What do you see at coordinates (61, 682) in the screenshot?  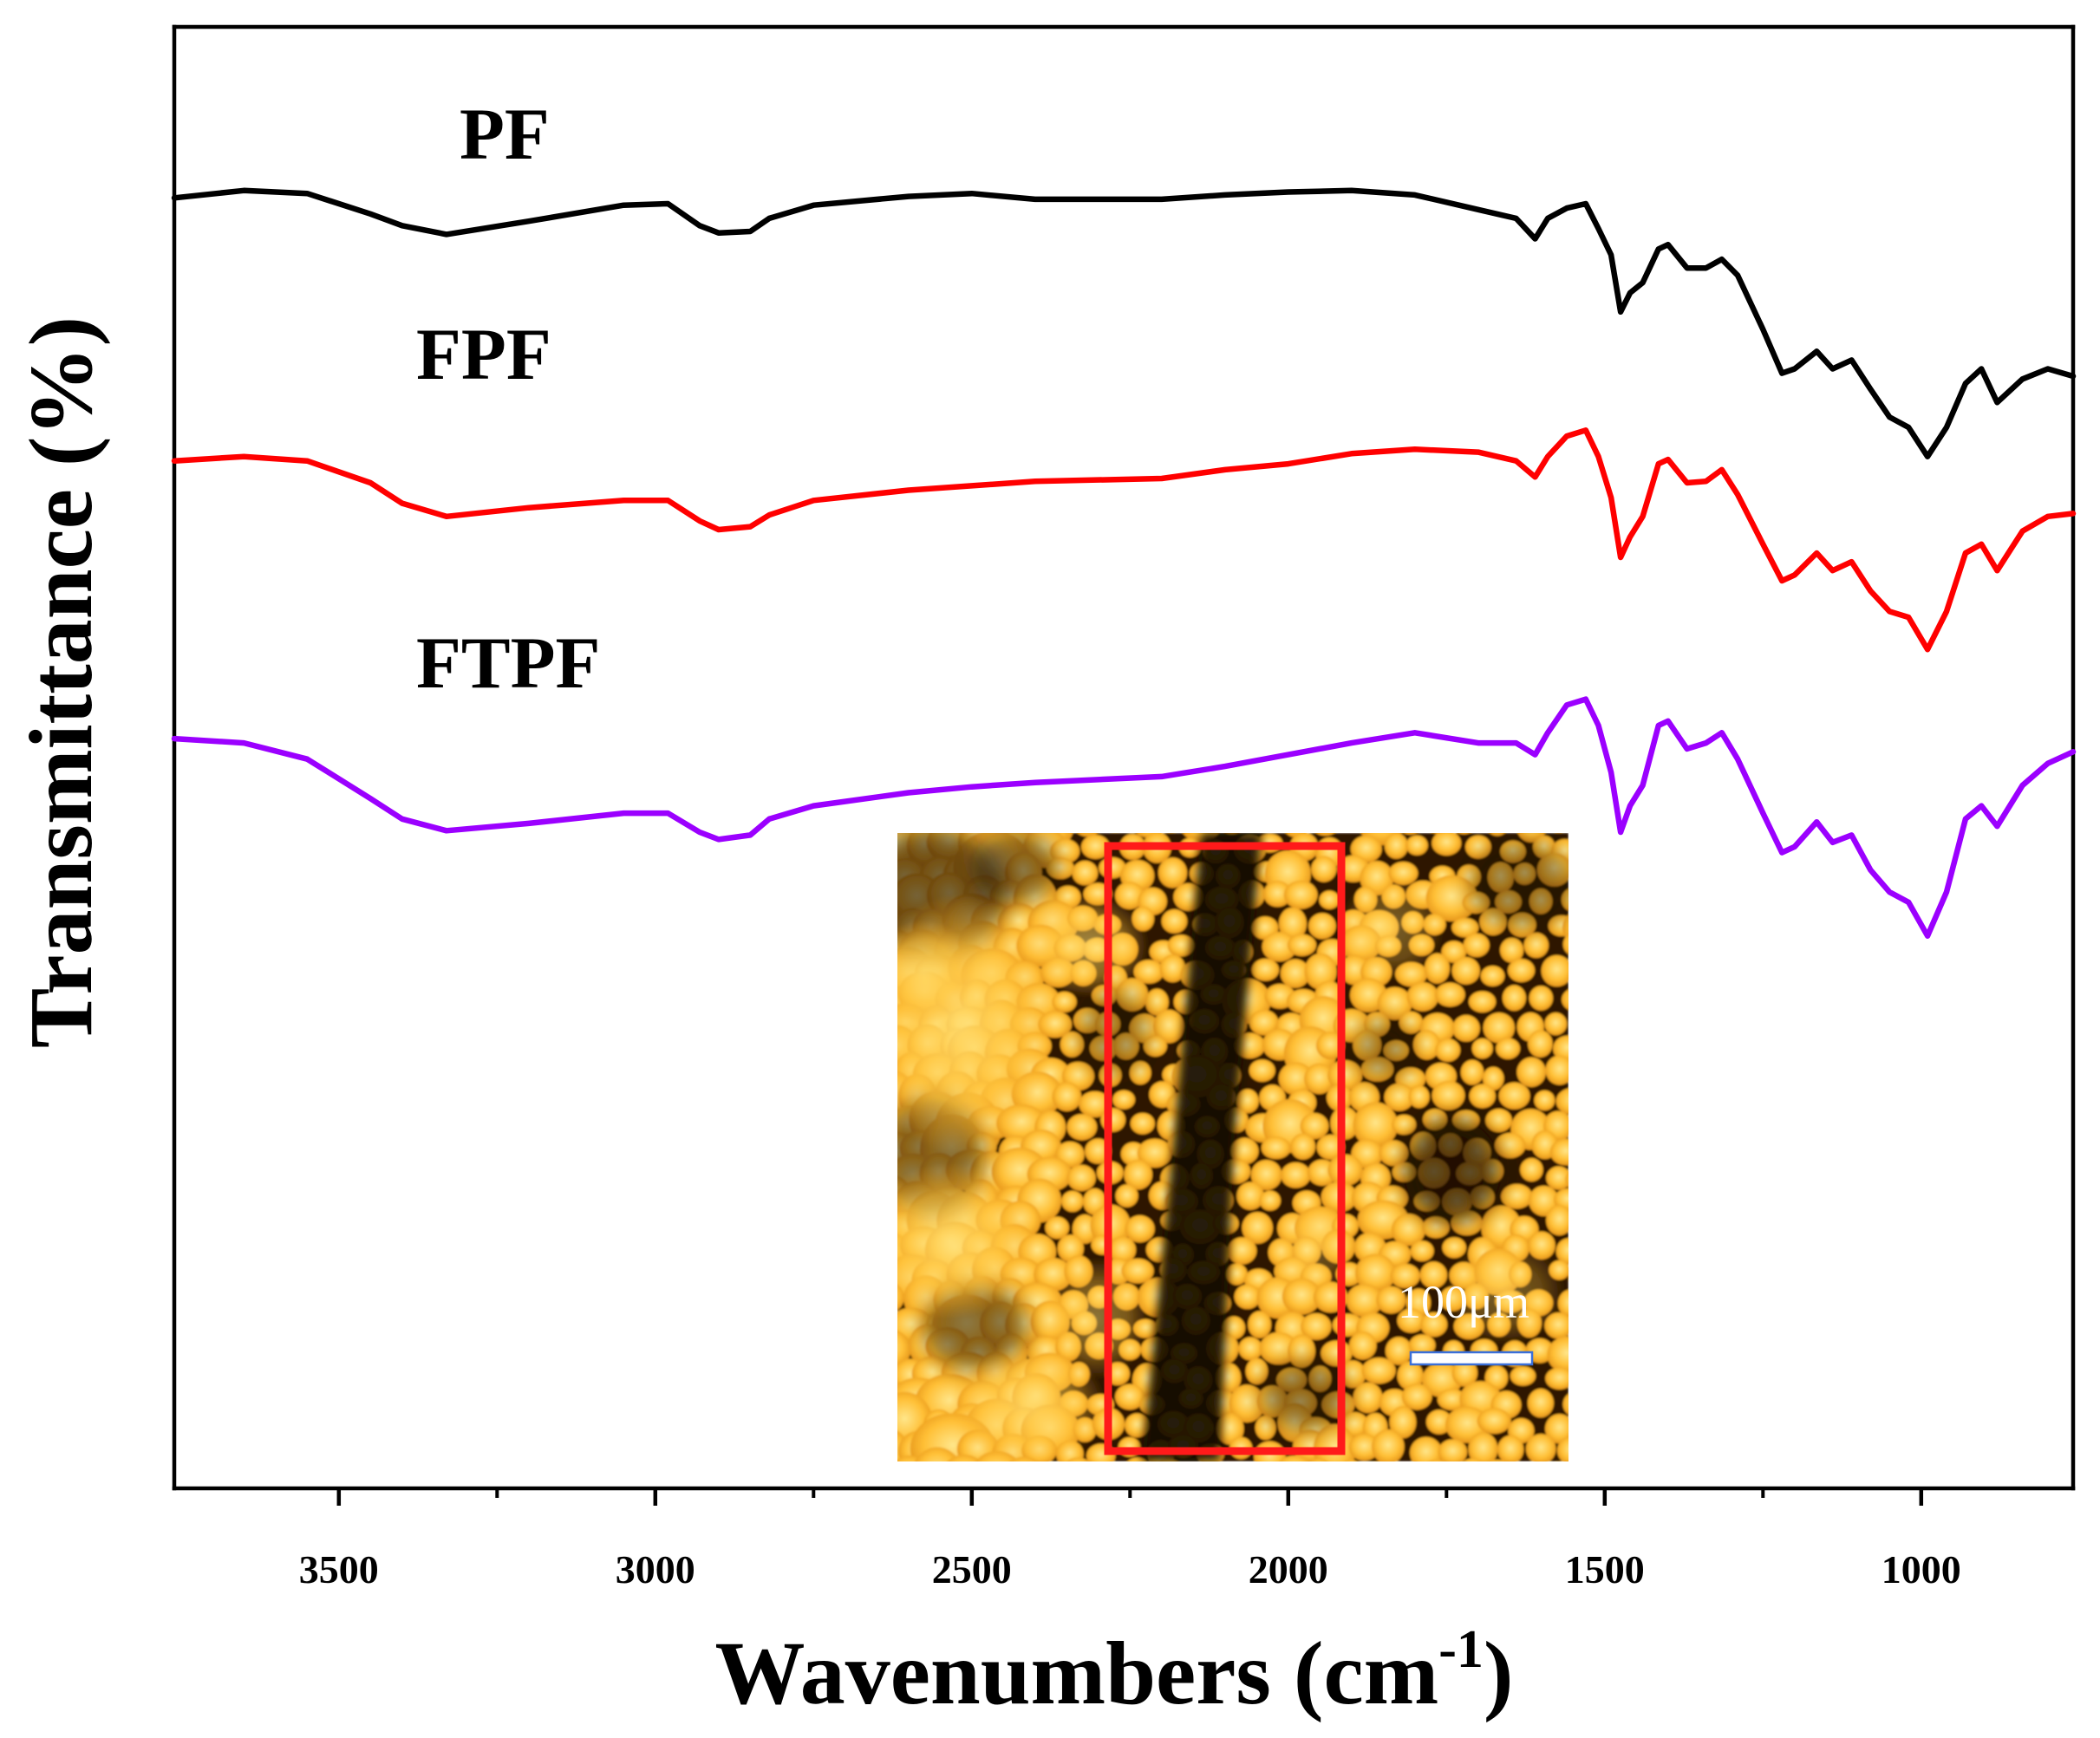 I see `y-axis-label: Transmittance (%)` at bounding box center [61, 682].